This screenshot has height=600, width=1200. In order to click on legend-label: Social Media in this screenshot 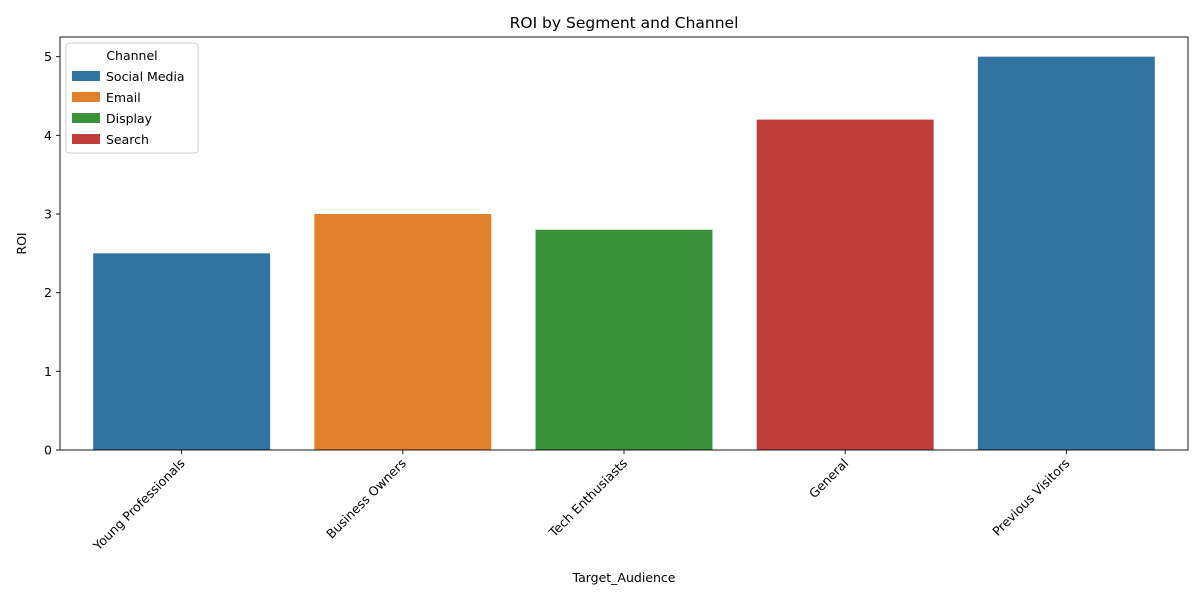, I will do `click(145, 76)`.